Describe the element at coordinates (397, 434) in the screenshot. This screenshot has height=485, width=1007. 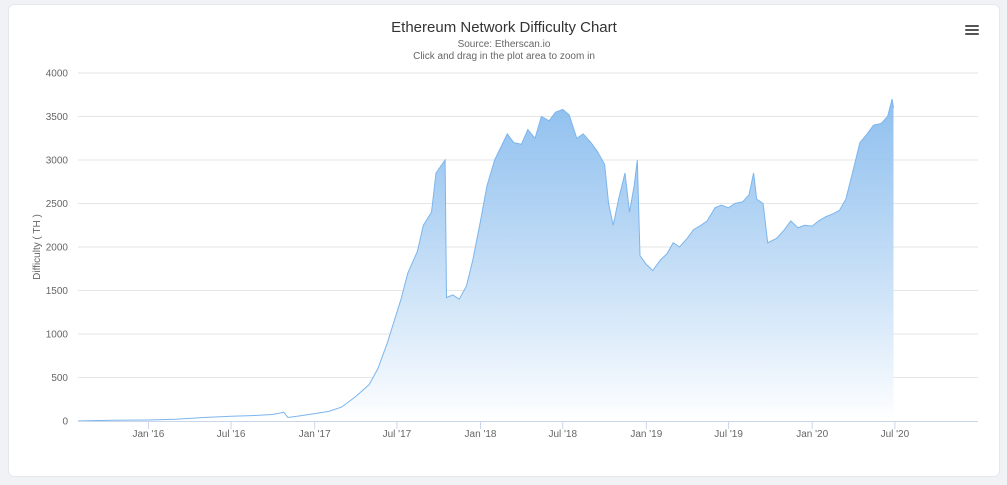
I see `x-tick-label: Jul '17` at that location.